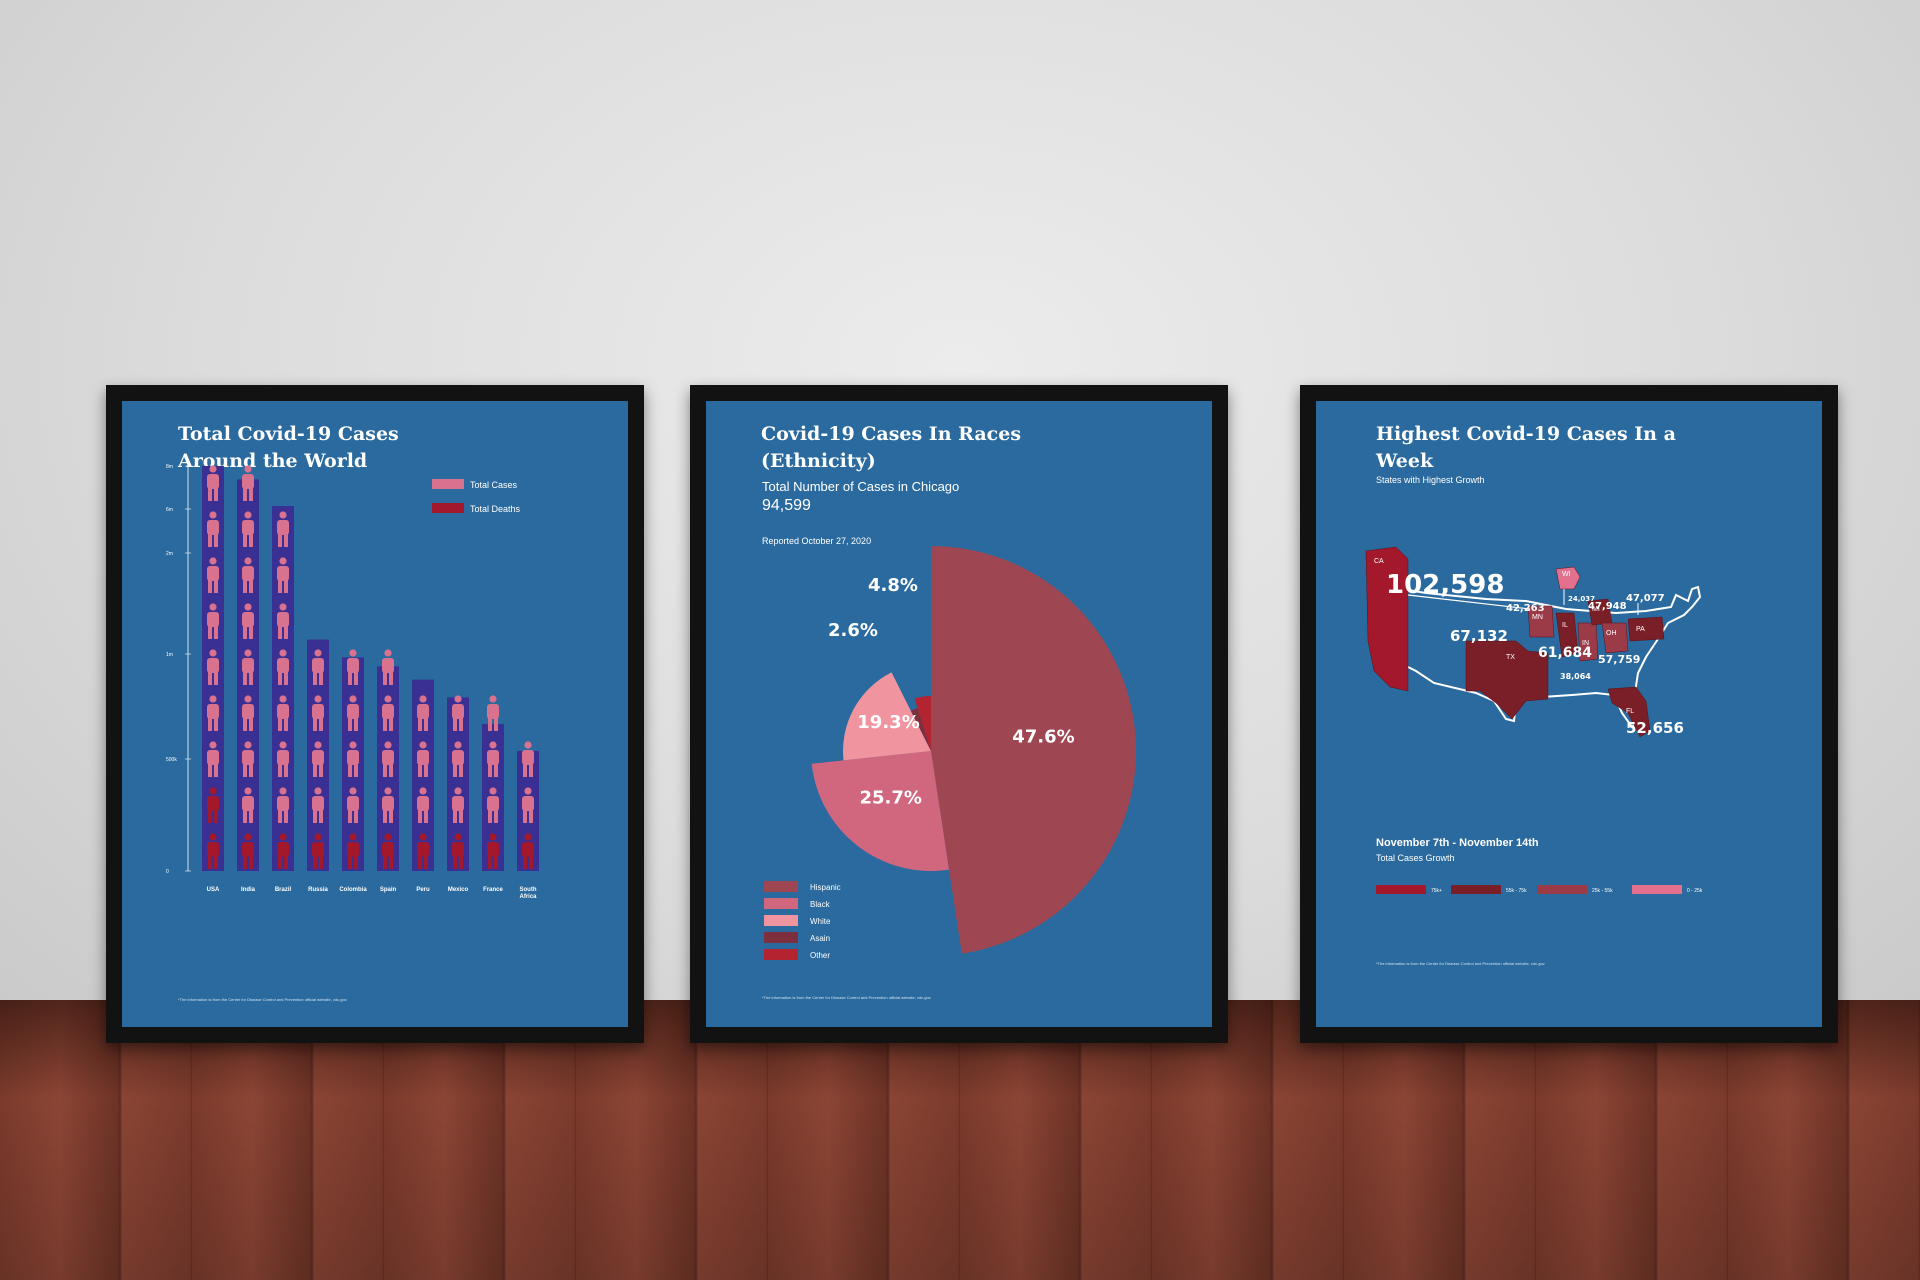  Describe the element at coordinates (817, 541) in the screenshot. I see `reported-date: Reported October 27, 2020` at that location.